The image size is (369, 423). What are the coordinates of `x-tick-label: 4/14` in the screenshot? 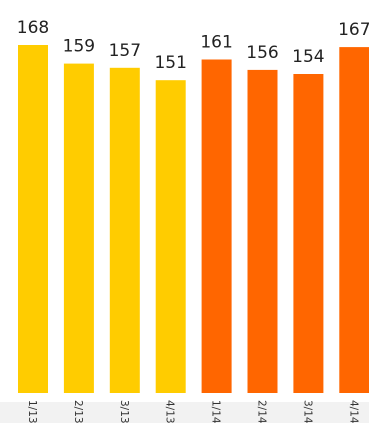 It's located at (353, 411).